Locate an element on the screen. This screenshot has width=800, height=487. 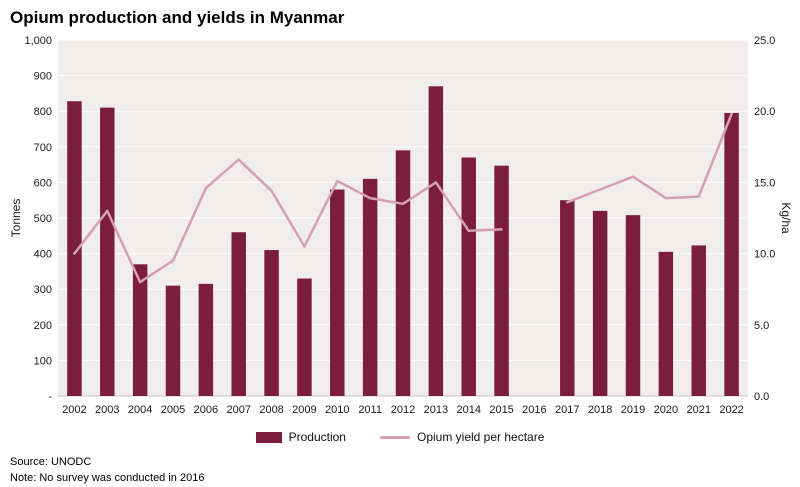
left-tick-label: 900 is located at coordinates (43, 77).